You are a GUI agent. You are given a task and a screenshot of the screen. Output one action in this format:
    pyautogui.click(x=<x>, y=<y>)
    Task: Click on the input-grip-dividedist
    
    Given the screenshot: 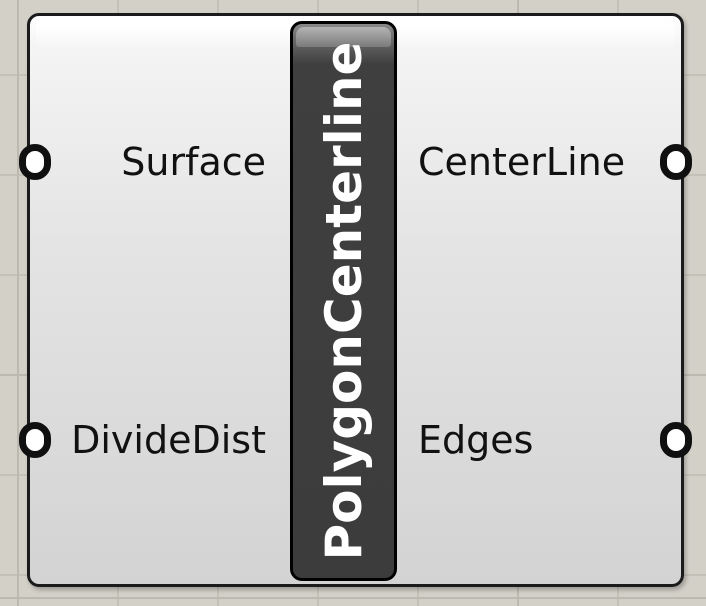 What is the action you would take?
    pyautogui.click(x=35, y=440)
    